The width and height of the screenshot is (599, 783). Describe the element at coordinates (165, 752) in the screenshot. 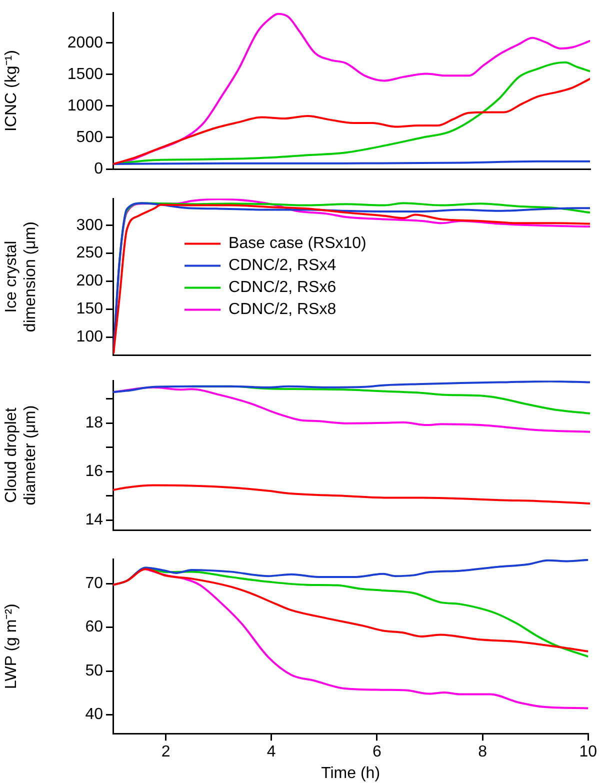

I see `x-tick-label: 2` at that location.